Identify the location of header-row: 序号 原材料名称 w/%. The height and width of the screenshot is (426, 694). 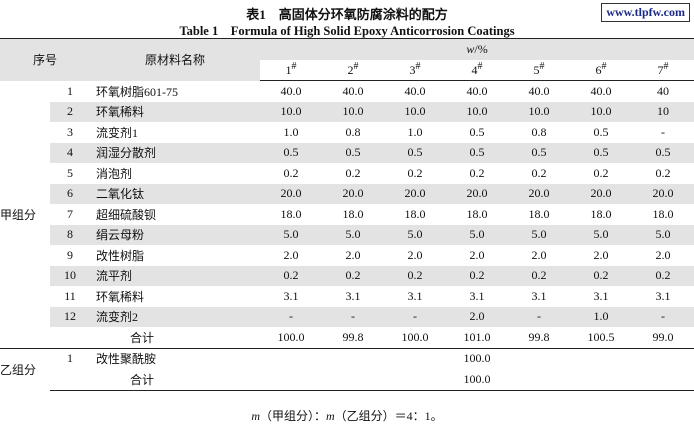
(347, 59).